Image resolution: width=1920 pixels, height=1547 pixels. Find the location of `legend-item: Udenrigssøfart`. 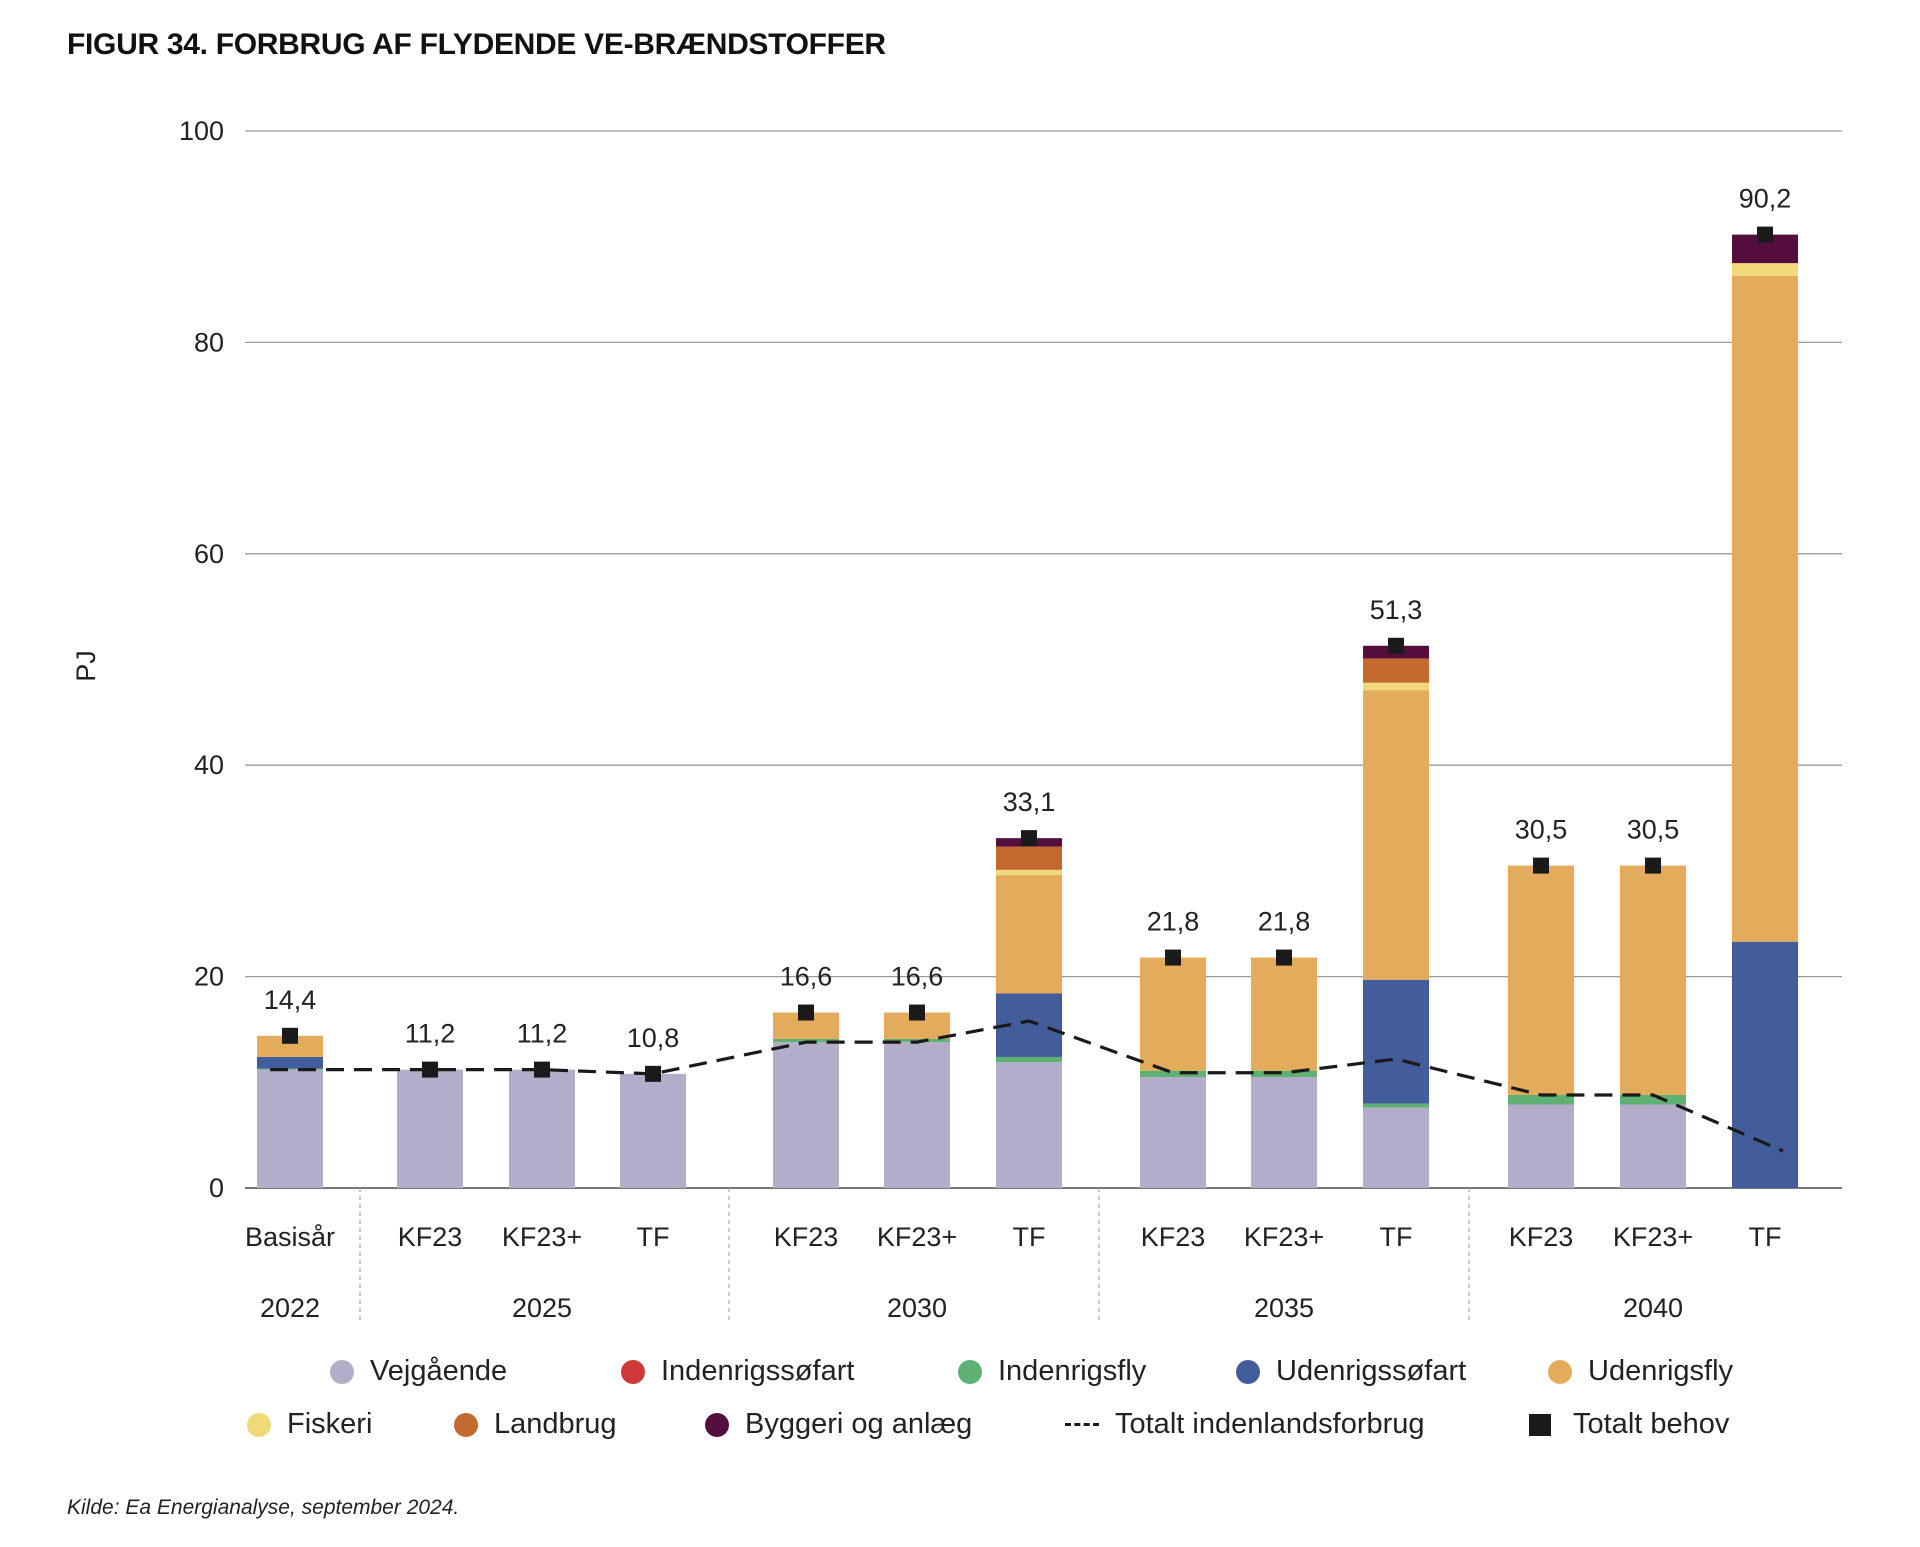

legend-item: Udenrigssøfart is located at coordinates (1351, 1371).